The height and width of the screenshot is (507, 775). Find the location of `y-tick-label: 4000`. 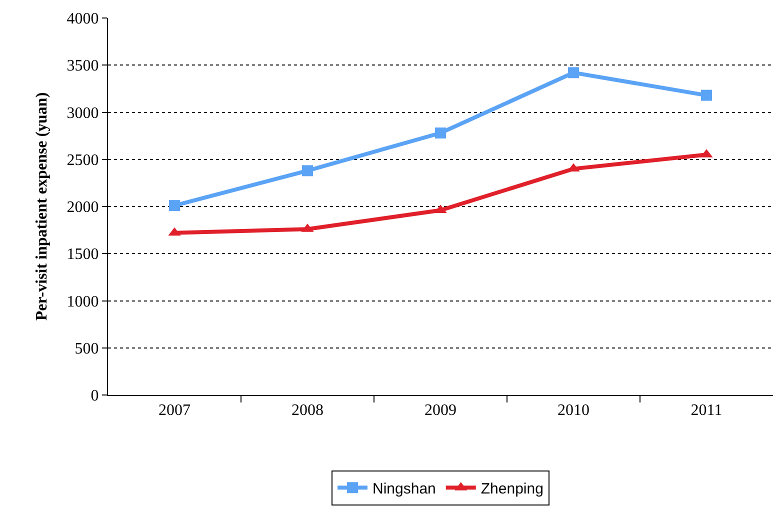

y-tick-label: 4000 is located at coordinates (82, 19).